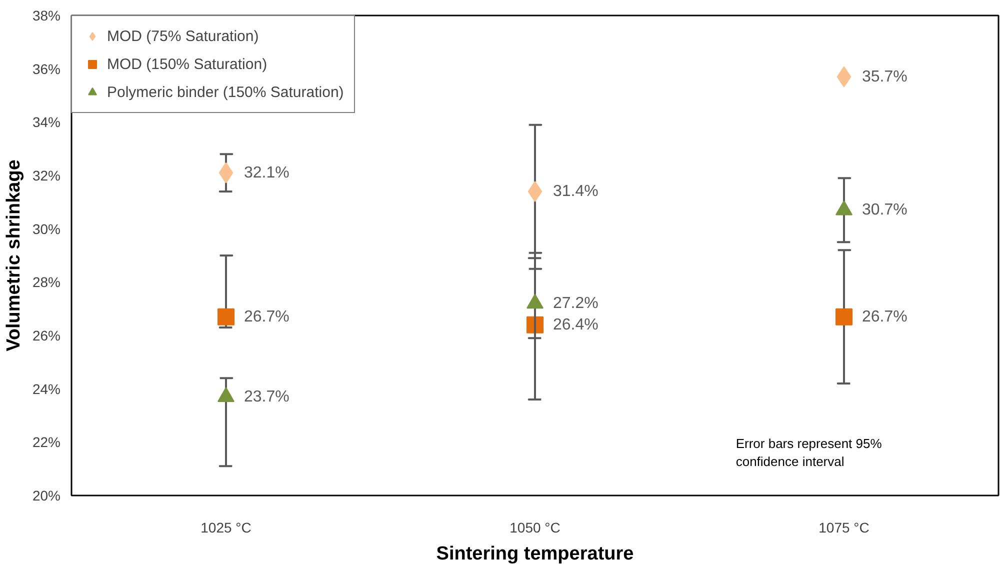 This screenshot has height=567, width=1000. What do you see at coordinates (46, 68) in the screenshot?
I see `y-tick-label: 36%` at bounding box center [46, 68].